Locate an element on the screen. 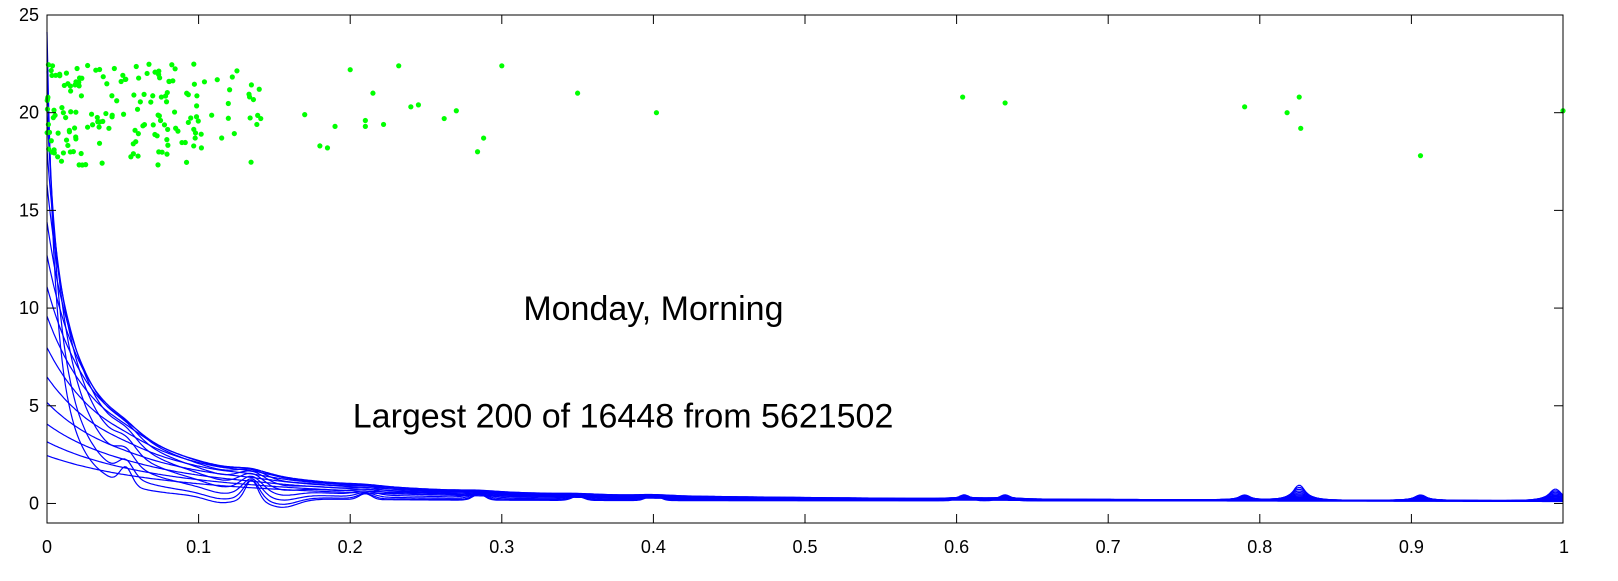  y-tick-label: 25 is located at coordinates (29, 15).